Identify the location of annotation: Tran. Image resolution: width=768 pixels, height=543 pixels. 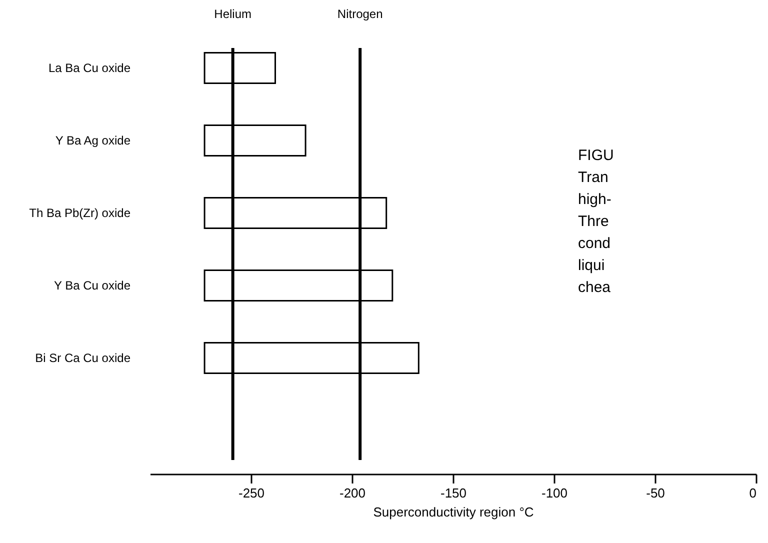
(593, 177).